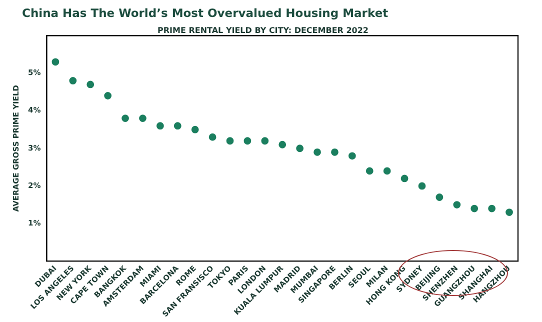  Describe the element at coordinates (205, 13) in the screenshot. I see `chart-title: China Has The World’s Most Overvalued Housing Market` at that location.